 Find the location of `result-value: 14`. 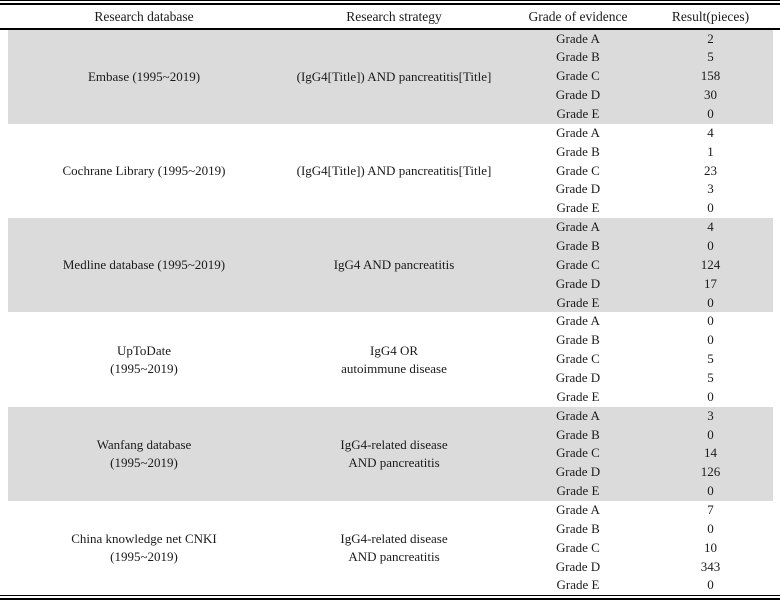

result-value: 14 is located at coordinates (710, 453).